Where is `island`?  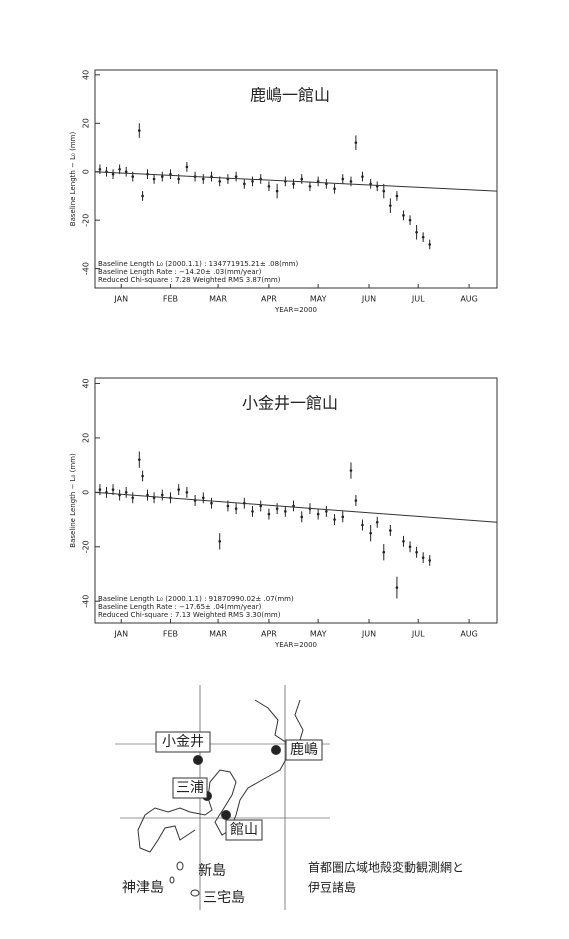
island is located at coordinates (180, 866).